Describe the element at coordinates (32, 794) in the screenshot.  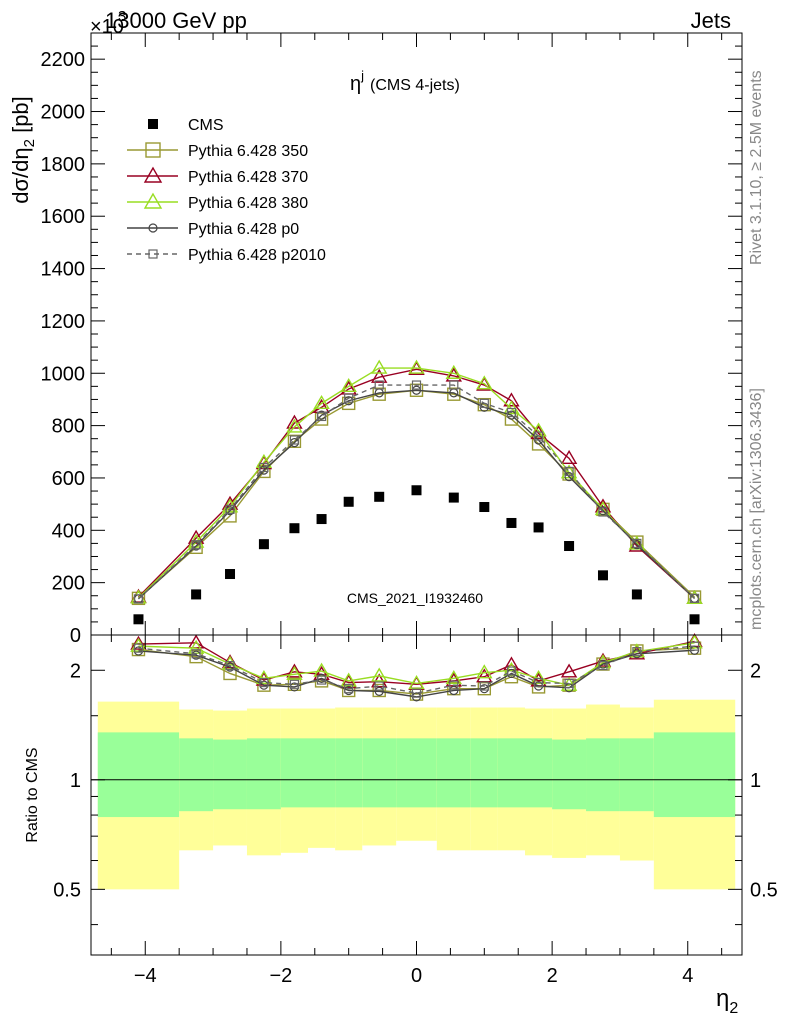
I see `ratio-ylabel: Ratio to CMS` at that location.